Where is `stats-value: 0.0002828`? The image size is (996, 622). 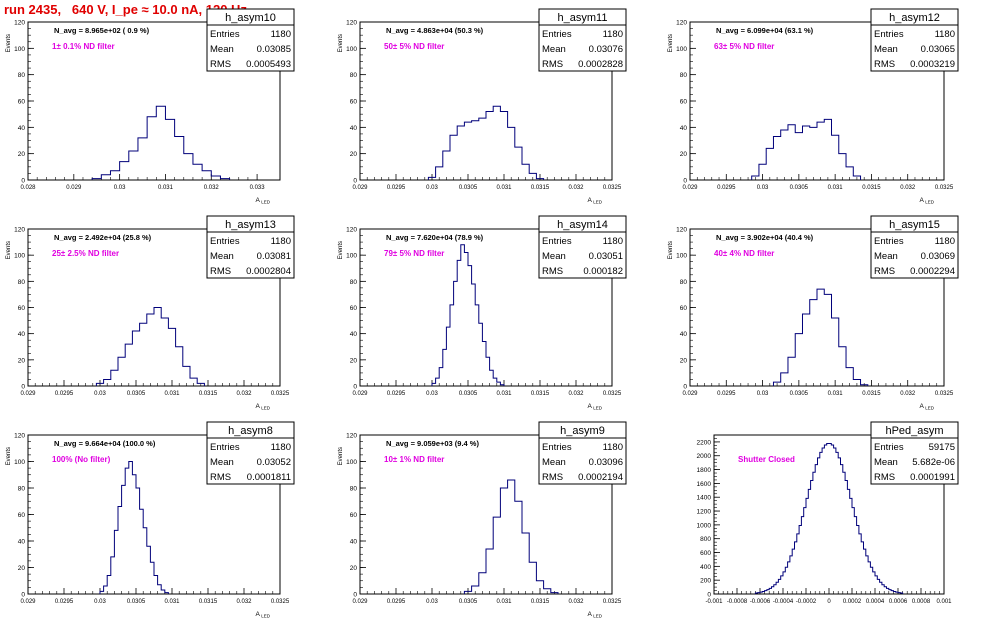 stats-value: 0.0002828 is located at coordinates (600, 64).